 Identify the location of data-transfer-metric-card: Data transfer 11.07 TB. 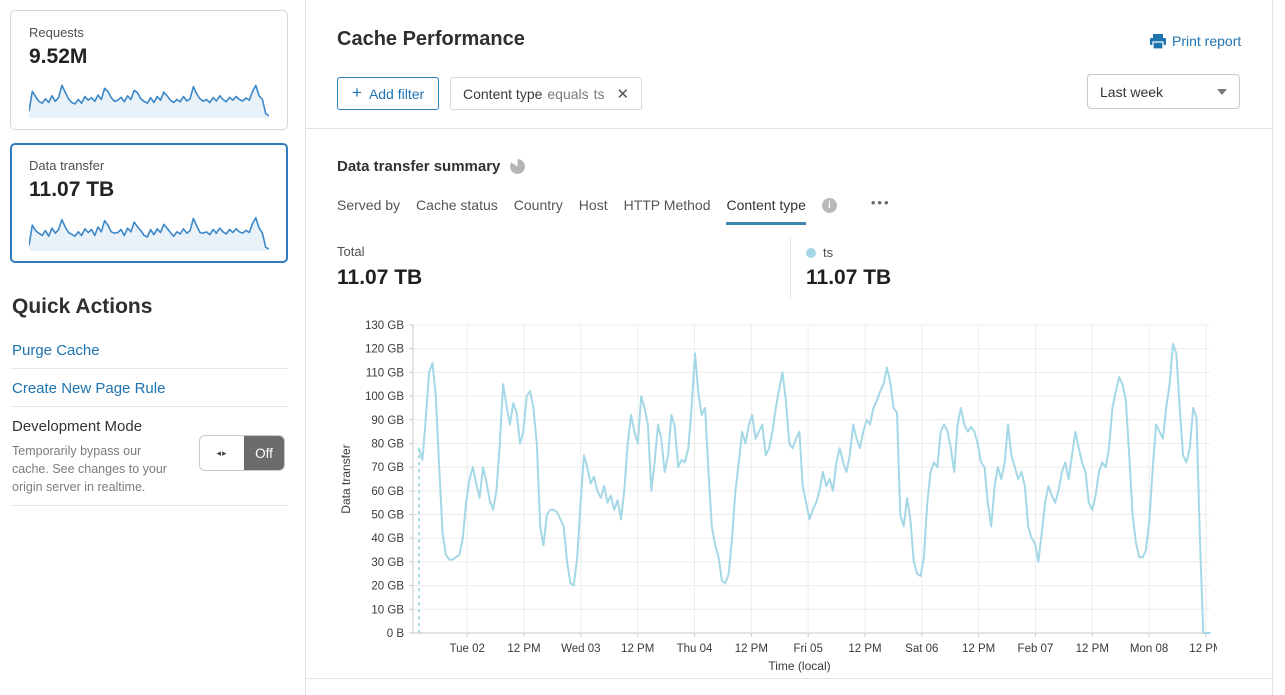
(149, 203).